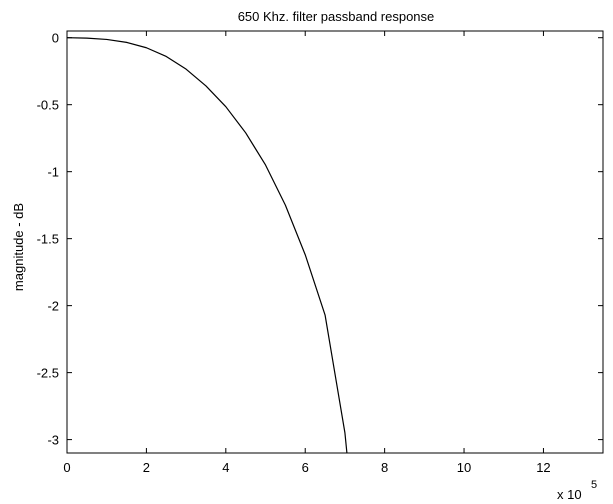 This screenshot has height=504, width=613. I want to click on x-multiplier: x 10 5, so click(577, 490).